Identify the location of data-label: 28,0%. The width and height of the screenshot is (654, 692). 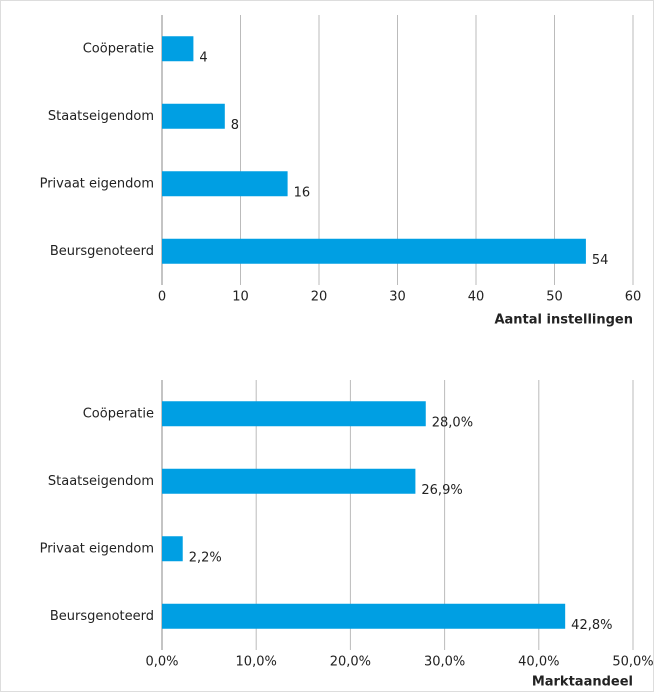
(452, 422).